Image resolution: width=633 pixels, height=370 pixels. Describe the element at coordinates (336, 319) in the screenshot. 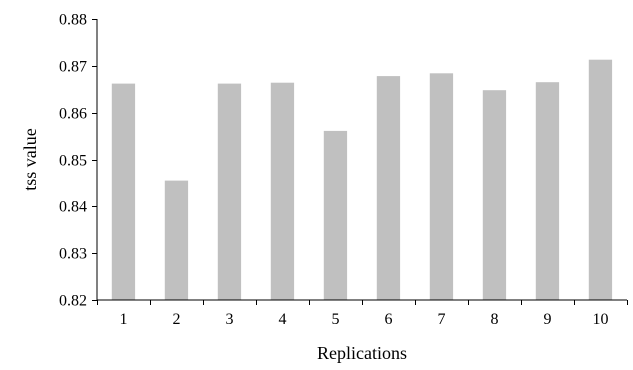

I see `x-tick-label: 5` at that location.